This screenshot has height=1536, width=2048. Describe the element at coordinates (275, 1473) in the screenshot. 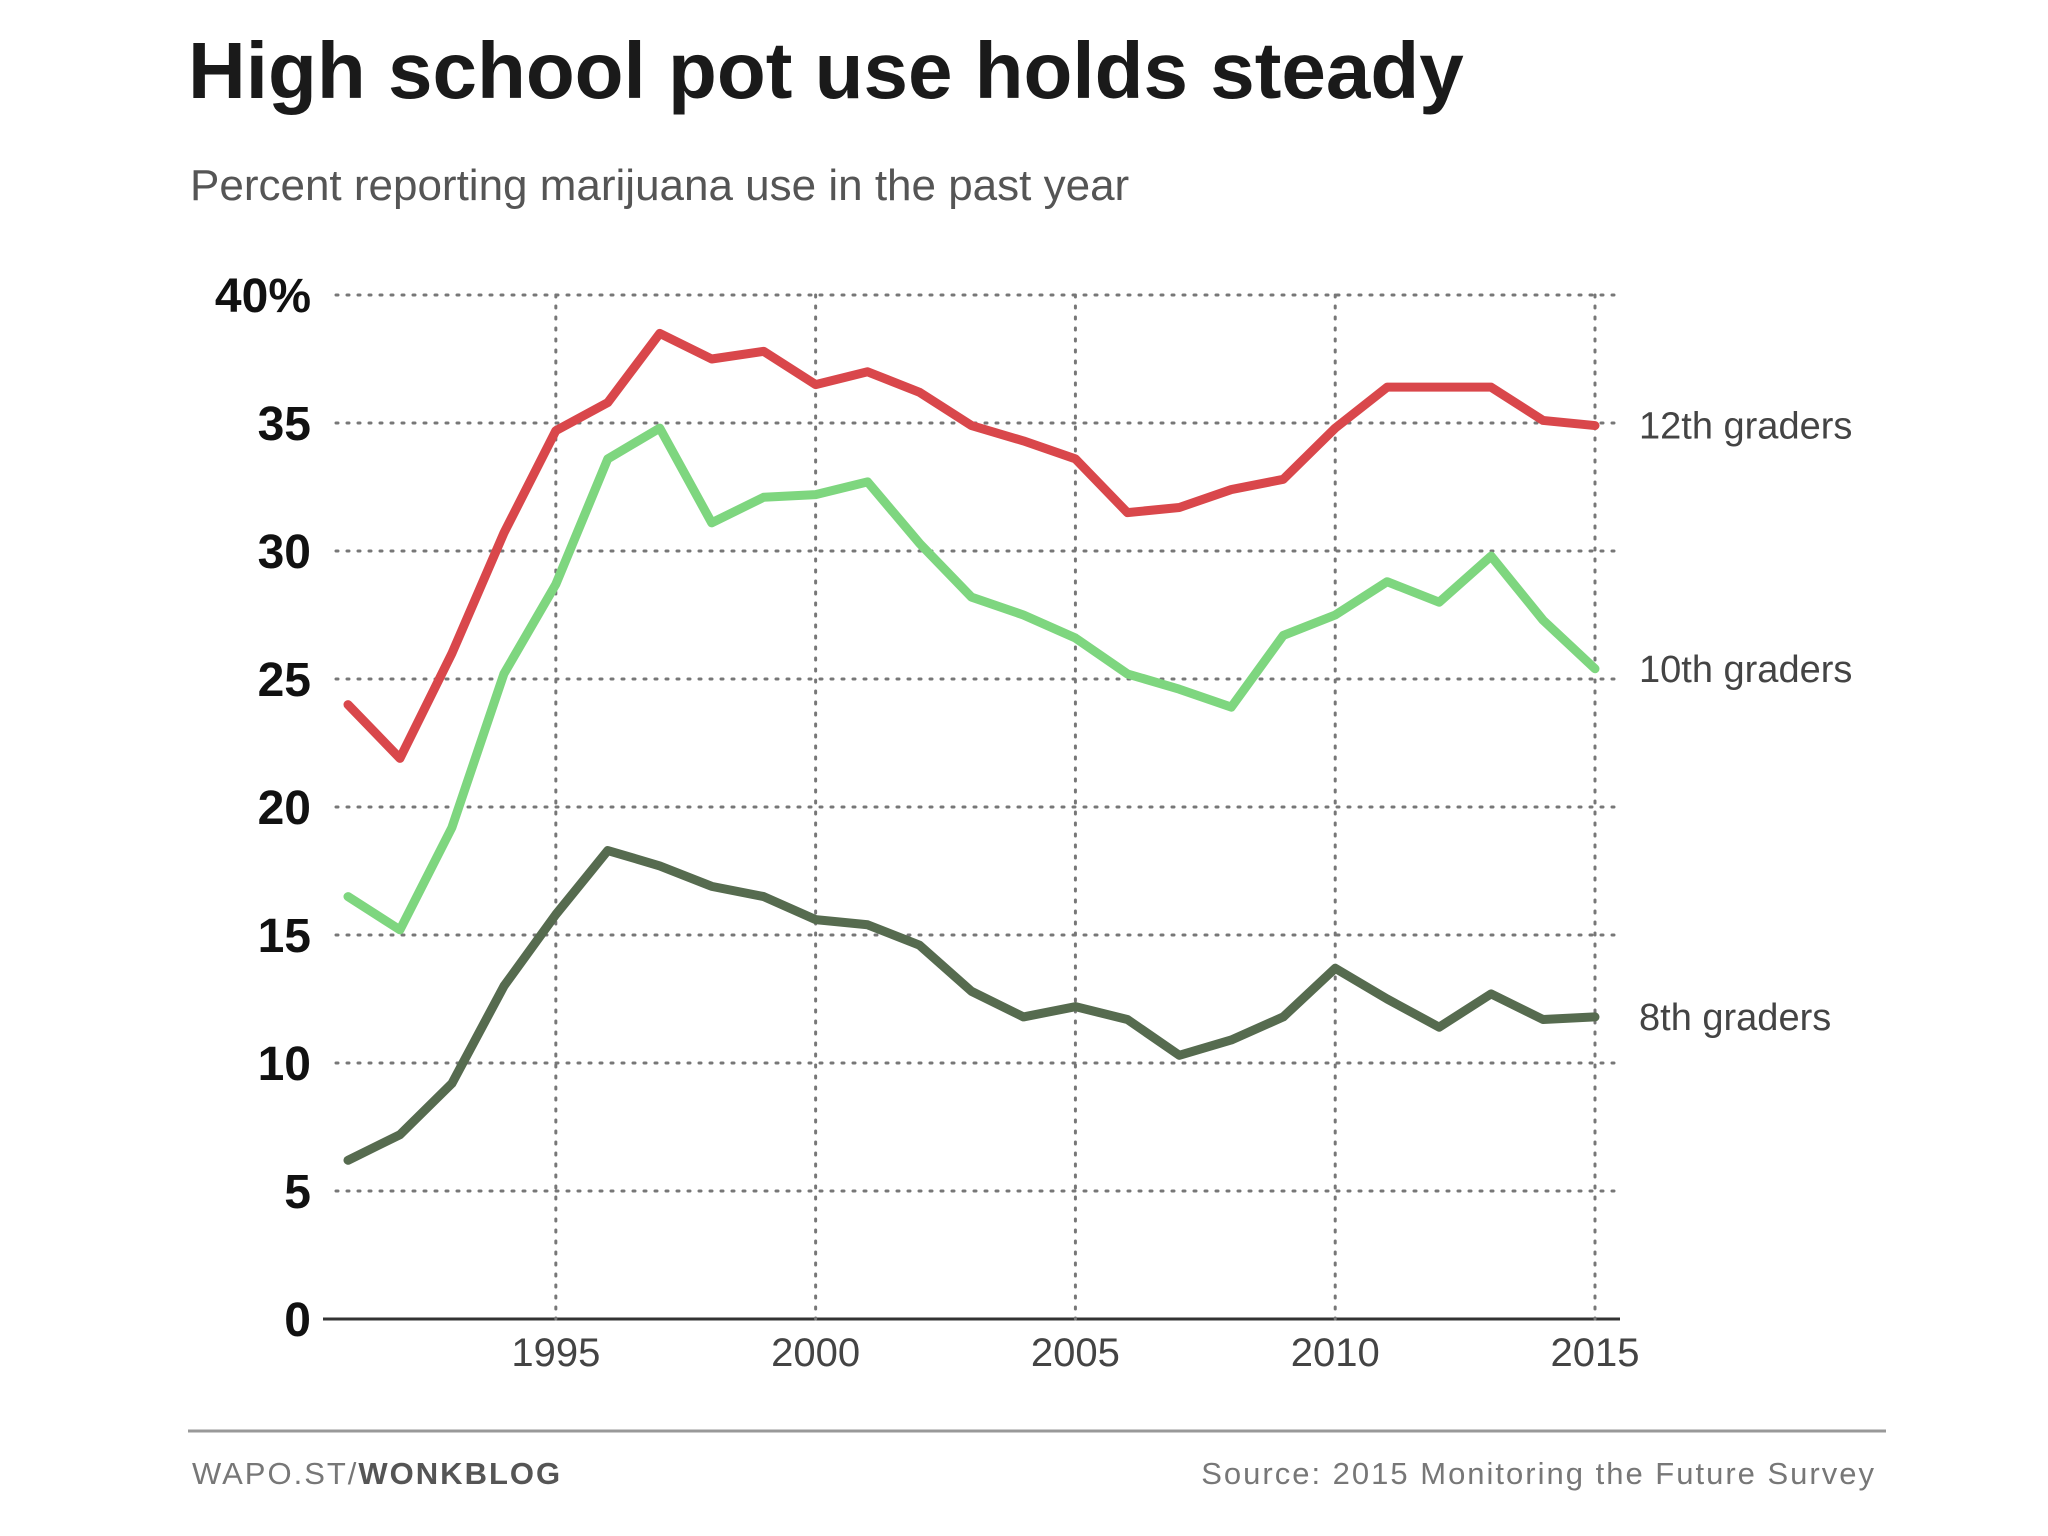

I see `credit-prefix: WAPO.ST/` at that location.